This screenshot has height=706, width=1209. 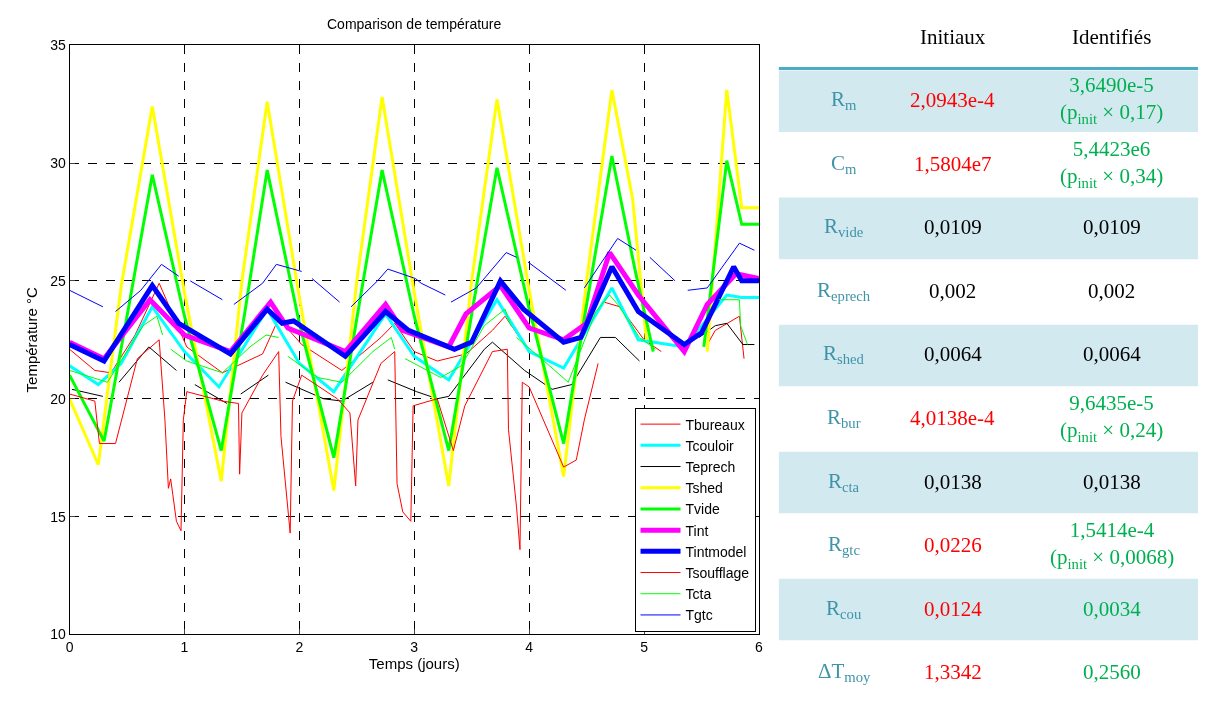 What do you see at coordinates (759, 647) in the screenshot?
I see `x-tick-label: 6` at bounding box center [759, 647].